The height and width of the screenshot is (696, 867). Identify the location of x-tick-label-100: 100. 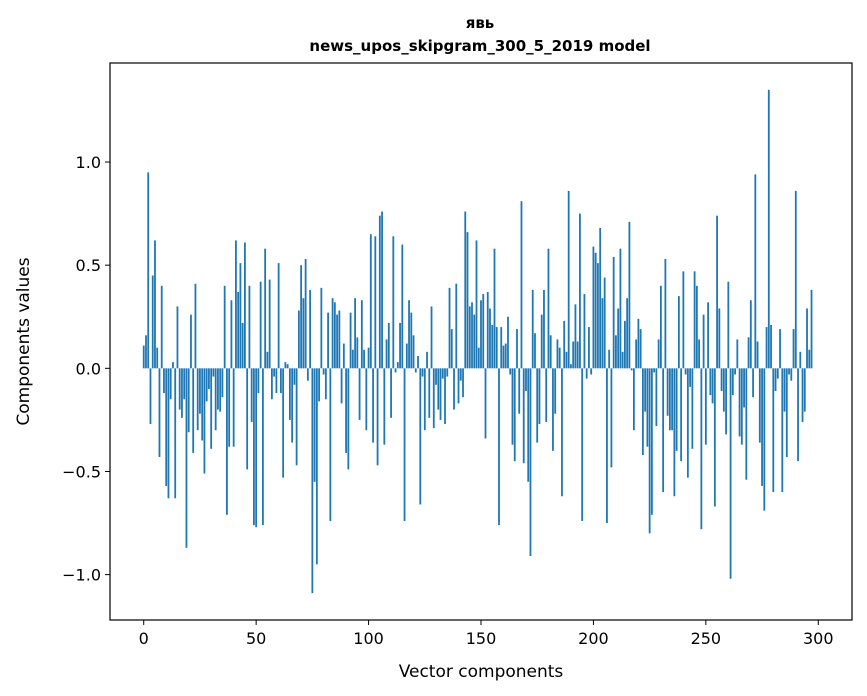
(368, 638).